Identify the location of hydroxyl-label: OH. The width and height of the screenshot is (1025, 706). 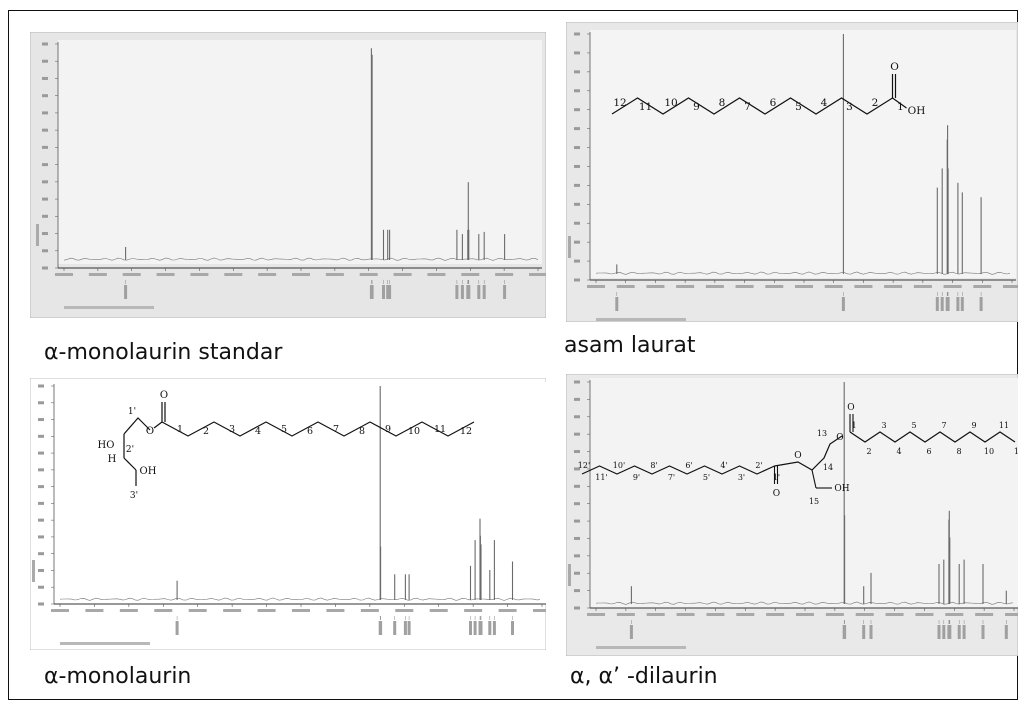
(917, 111).